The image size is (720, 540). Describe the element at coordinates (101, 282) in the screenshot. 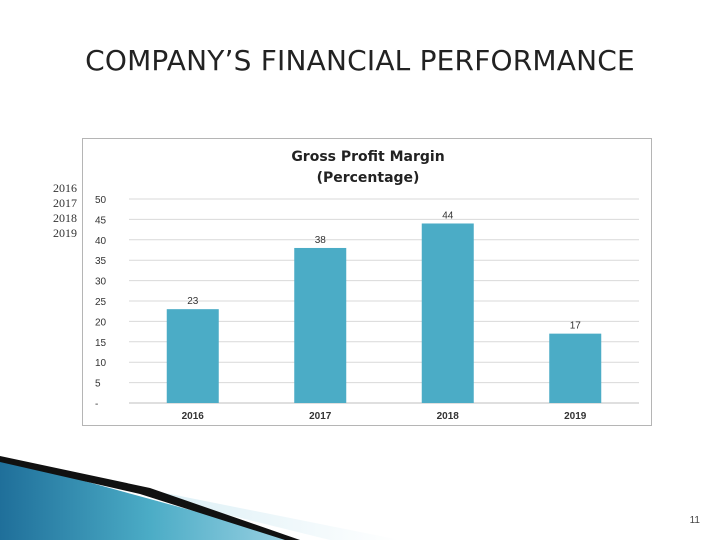

I see `y-tick-label: 30` at that location.